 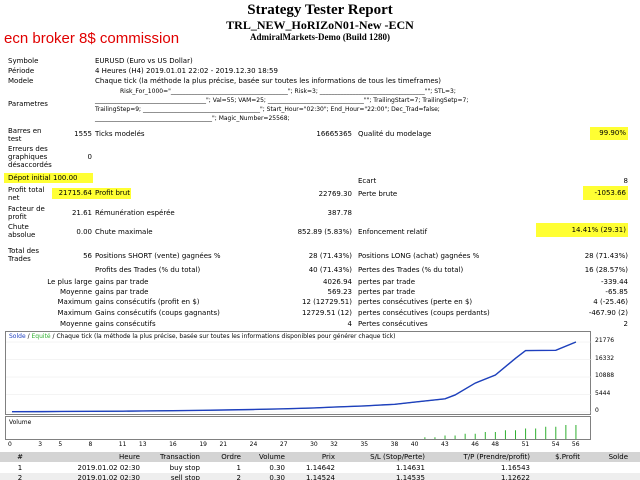 I want to click on table-cell: buy stop, so click(x=184, y=468).